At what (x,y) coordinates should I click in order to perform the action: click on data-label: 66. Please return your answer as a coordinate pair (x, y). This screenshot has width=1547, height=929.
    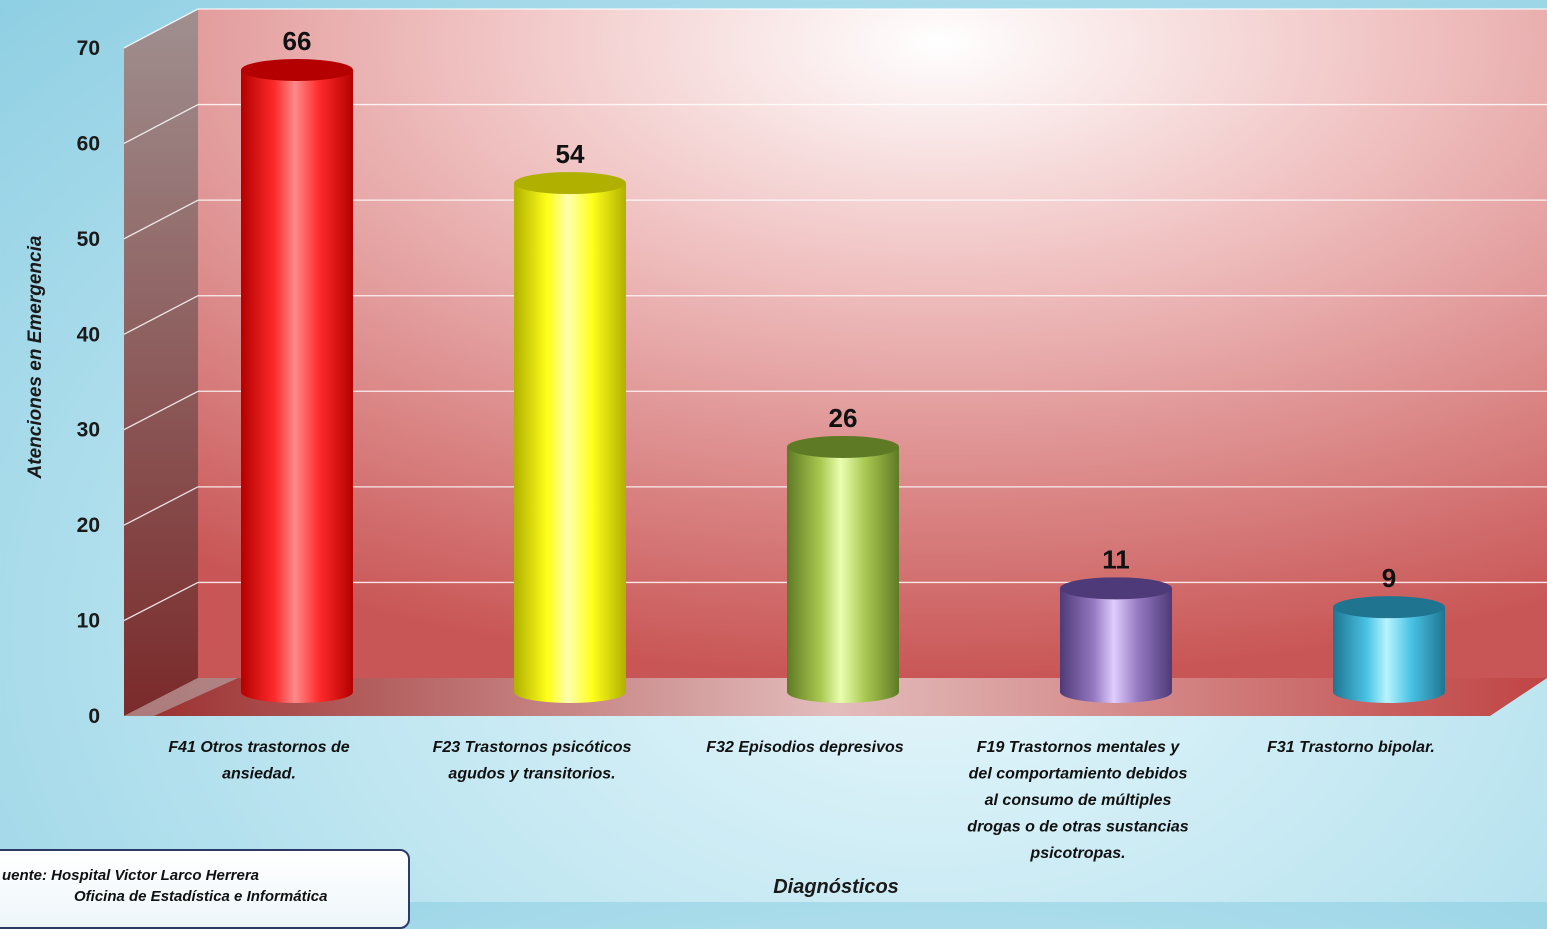
    Looking at the image, I should click on (297, 41).